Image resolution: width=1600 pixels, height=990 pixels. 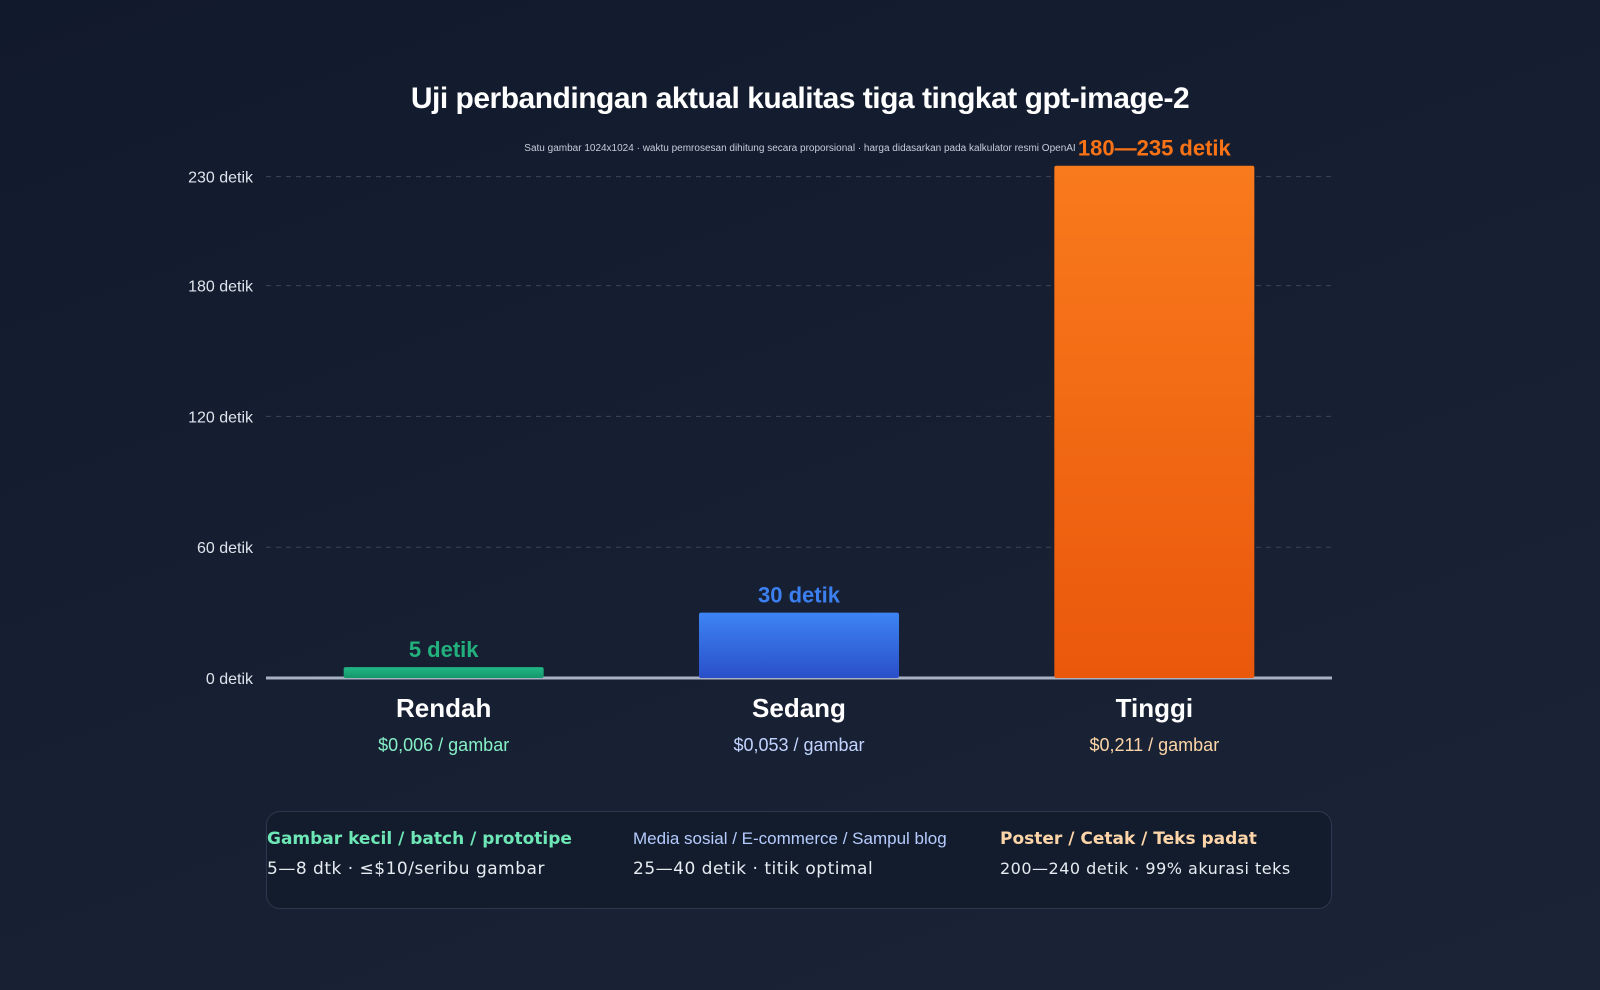 I want to click on bar-sedang, so click(x=799, y=645).